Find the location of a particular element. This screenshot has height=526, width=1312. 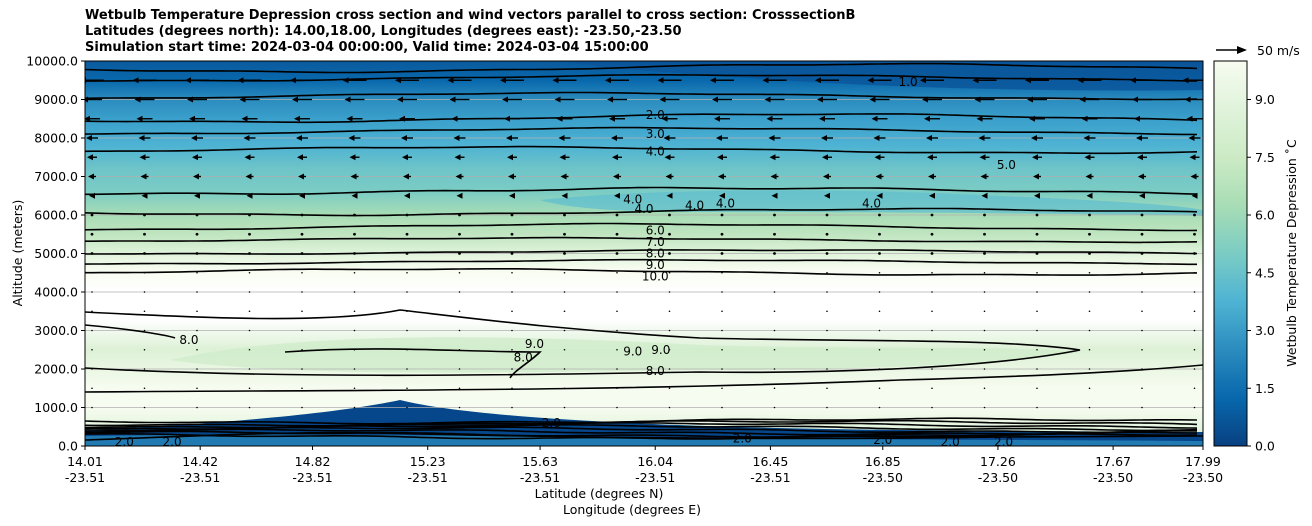

y-tick-label: 1000.0 is located at coordinates (56, 407).